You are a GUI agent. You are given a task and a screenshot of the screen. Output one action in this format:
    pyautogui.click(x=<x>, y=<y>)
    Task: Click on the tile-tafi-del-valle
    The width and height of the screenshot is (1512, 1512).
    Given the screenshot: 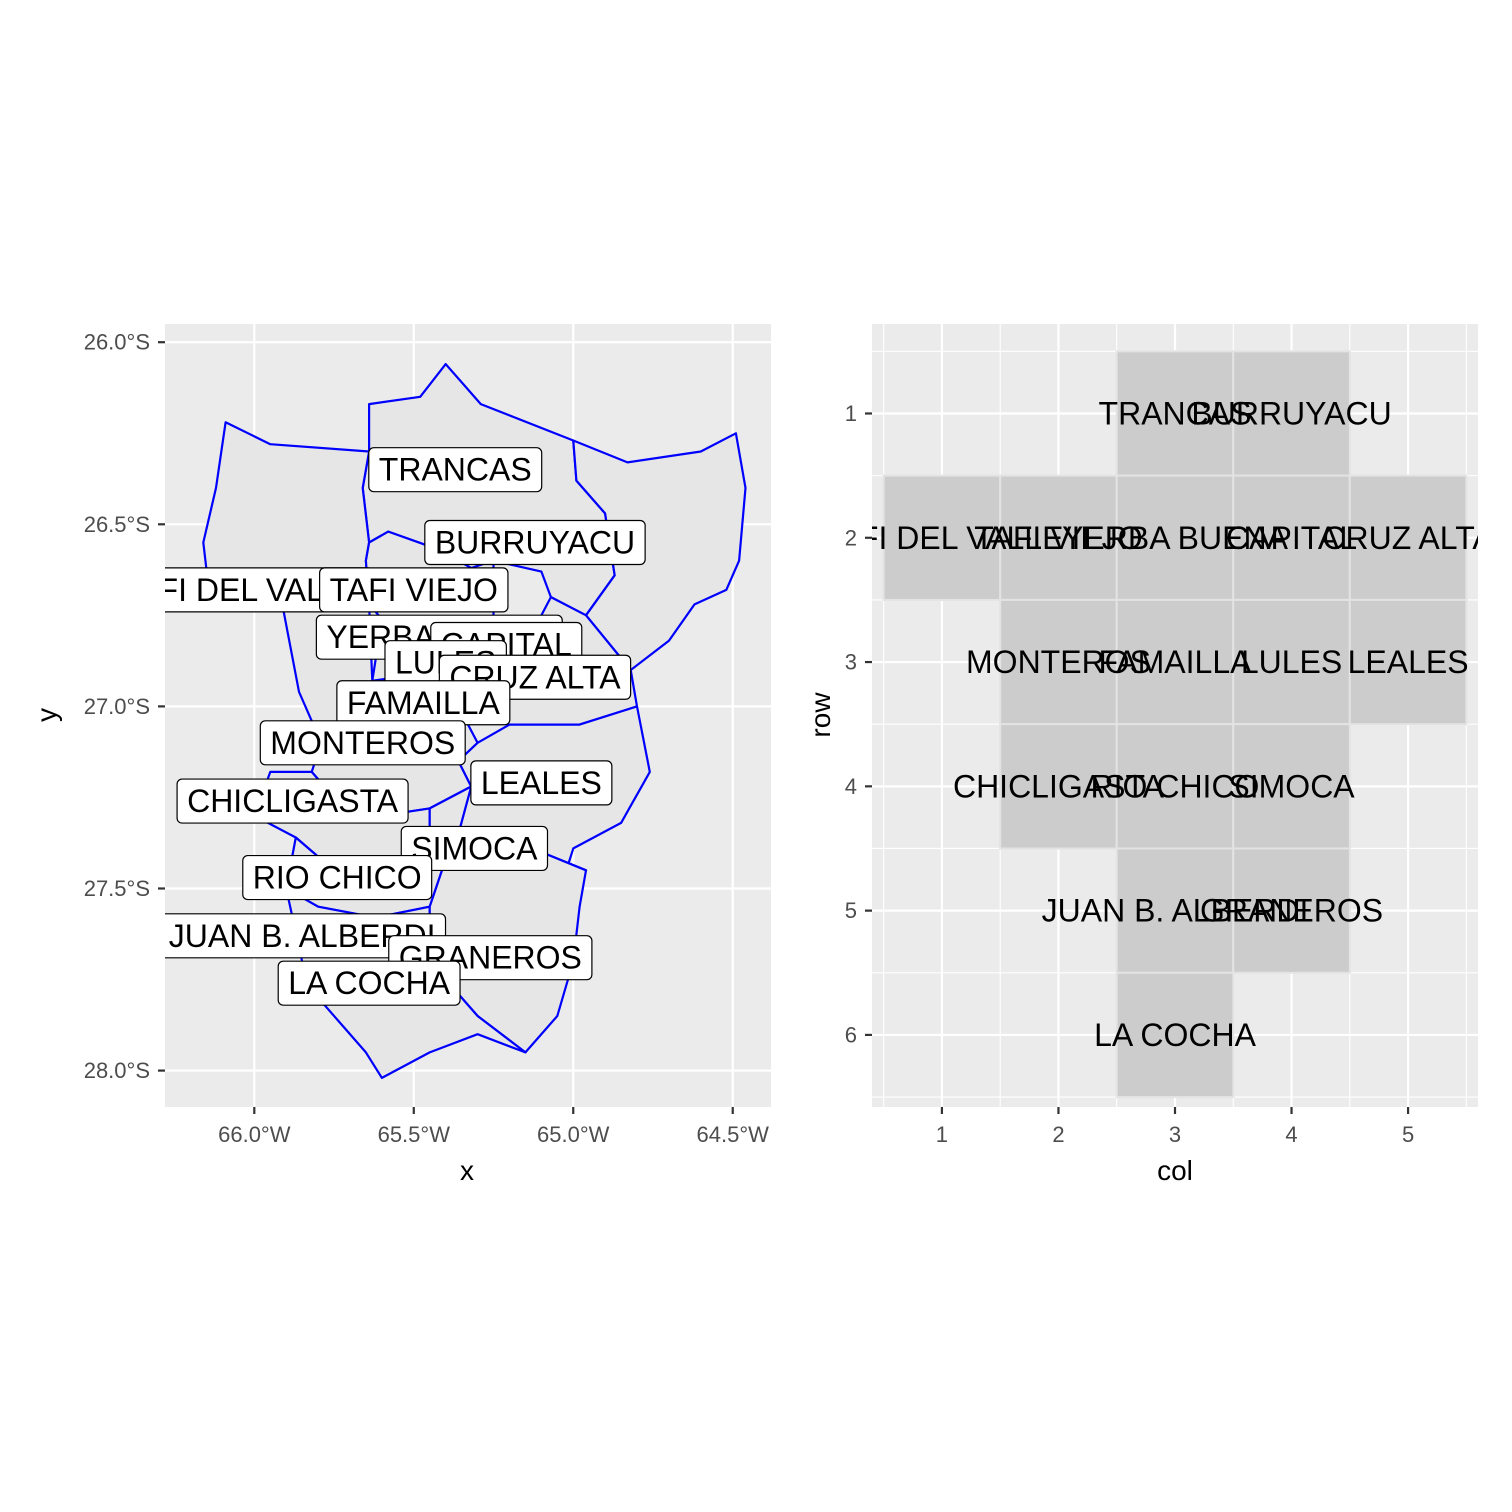 What is the action you would take?
    pyautogui.click(x=942, y=537)
    